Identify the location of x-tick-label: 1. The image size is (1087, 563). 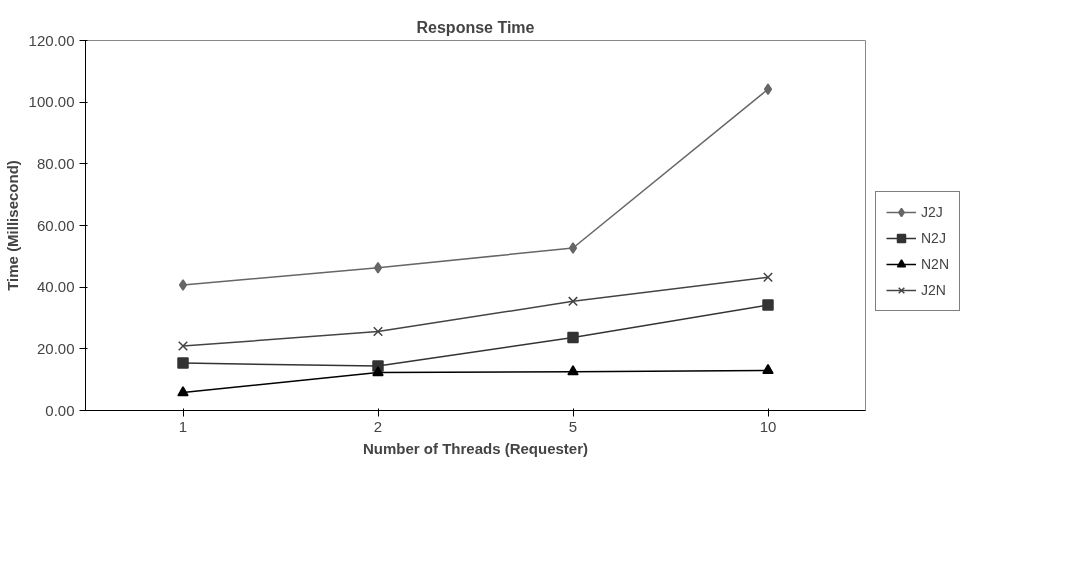
(183, 426).